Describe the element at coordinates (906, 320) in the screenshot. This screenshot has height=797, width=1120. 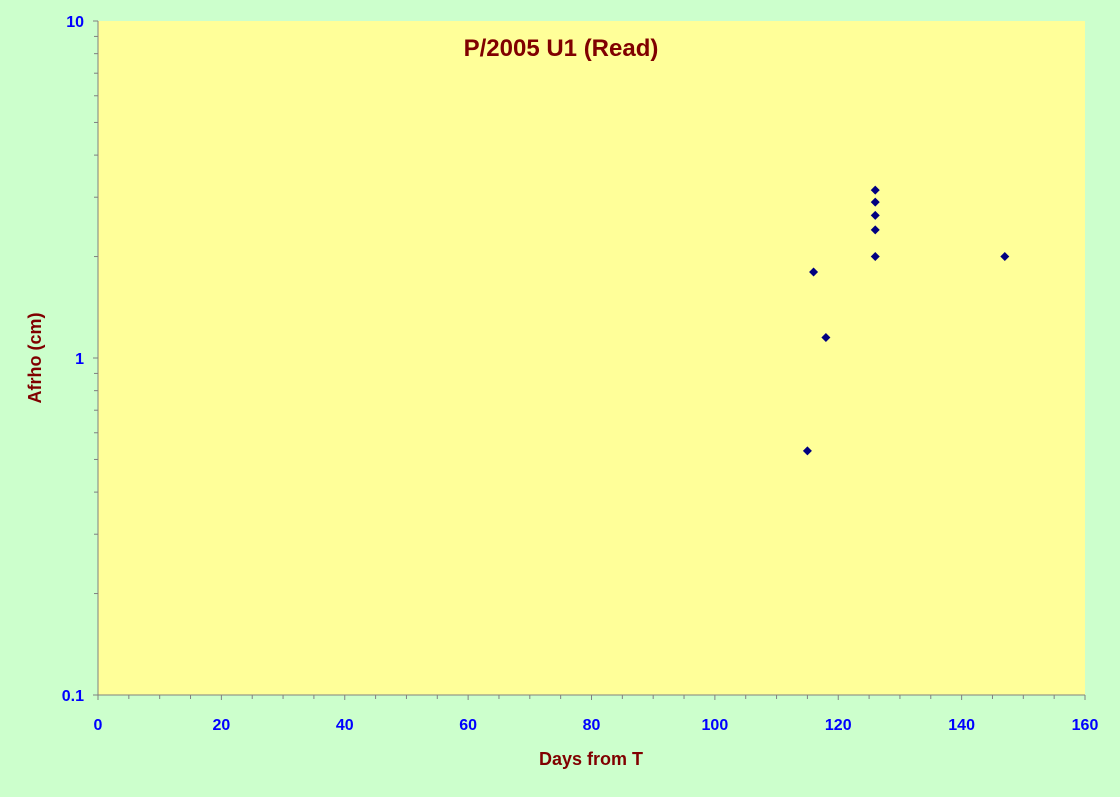
I see `data-markers` at that location.